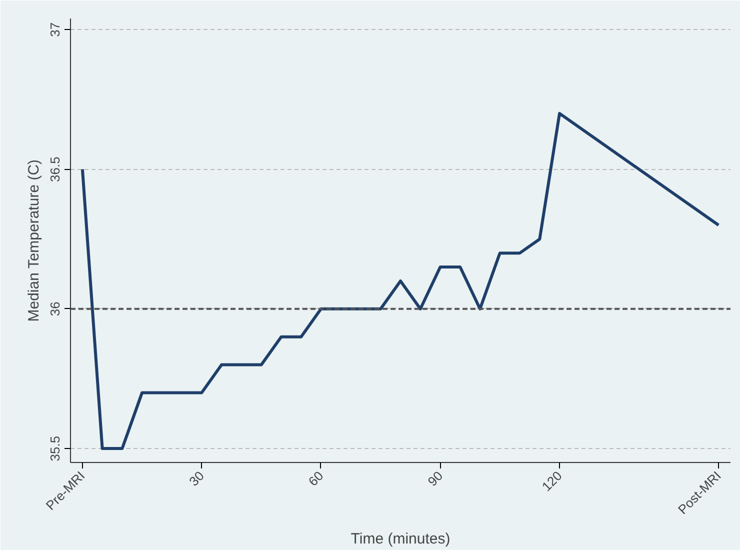  Describe the element at coordinates (55, 169) in the screenshot. I see `y-tick-label: 36.5` at that location.